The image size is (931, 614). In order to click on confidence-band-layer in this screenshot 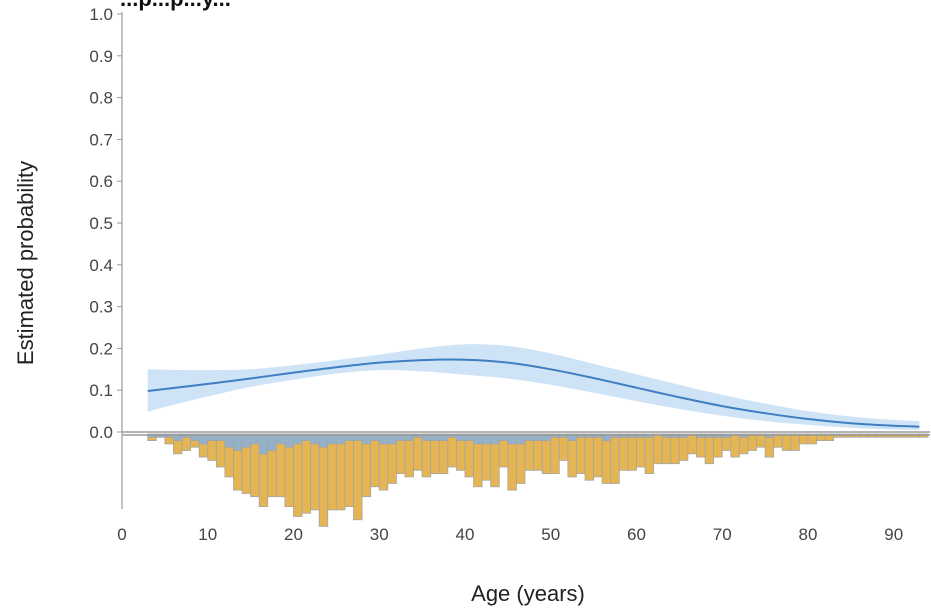, I will do `click(533, 387)`.